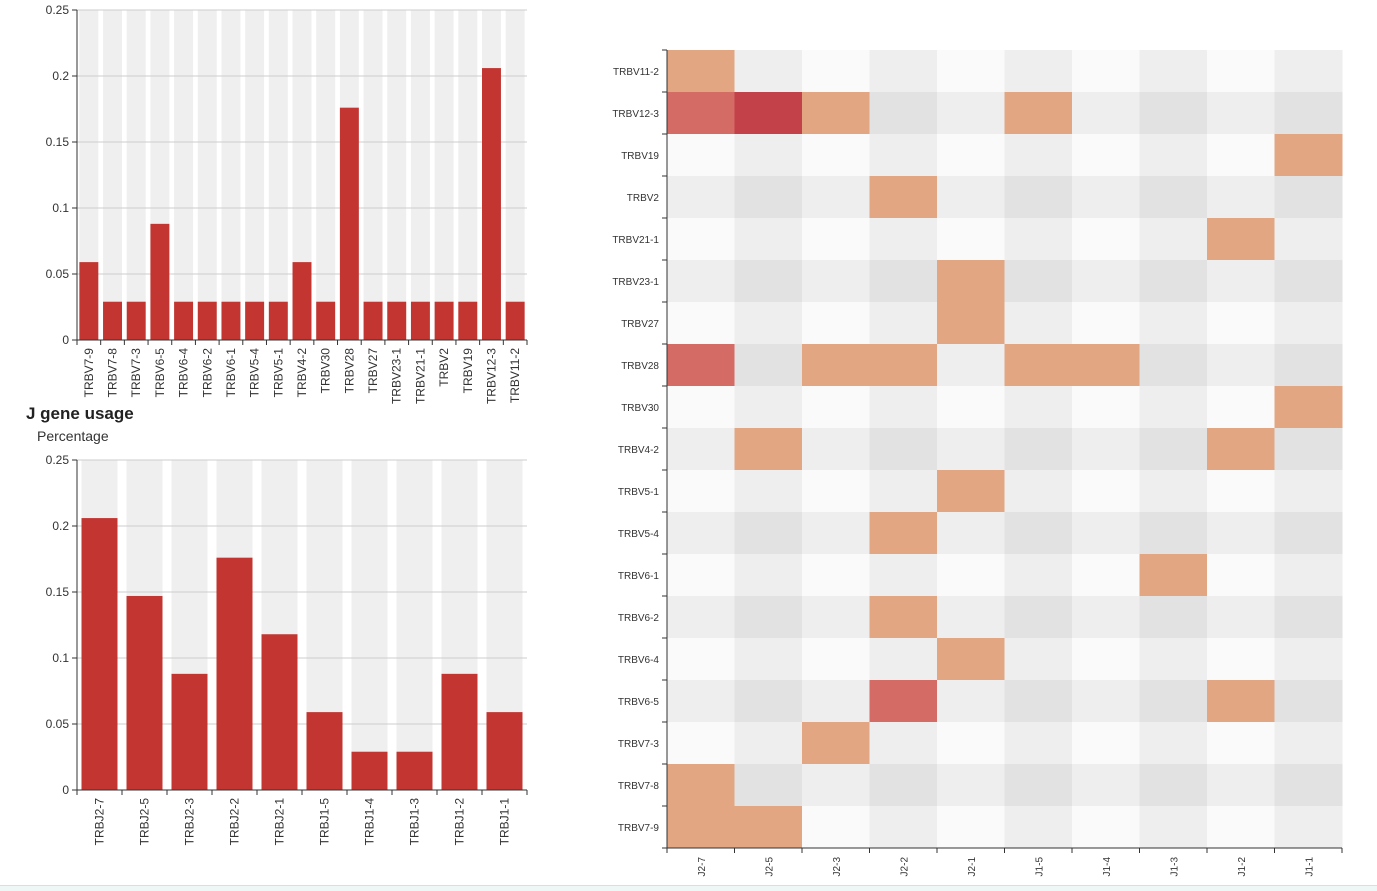  What do you see at coordinates (58, 592) in the screenshot?
I see `j-chart-y-tick-label: 0.15` at bounding box center [58, 592].